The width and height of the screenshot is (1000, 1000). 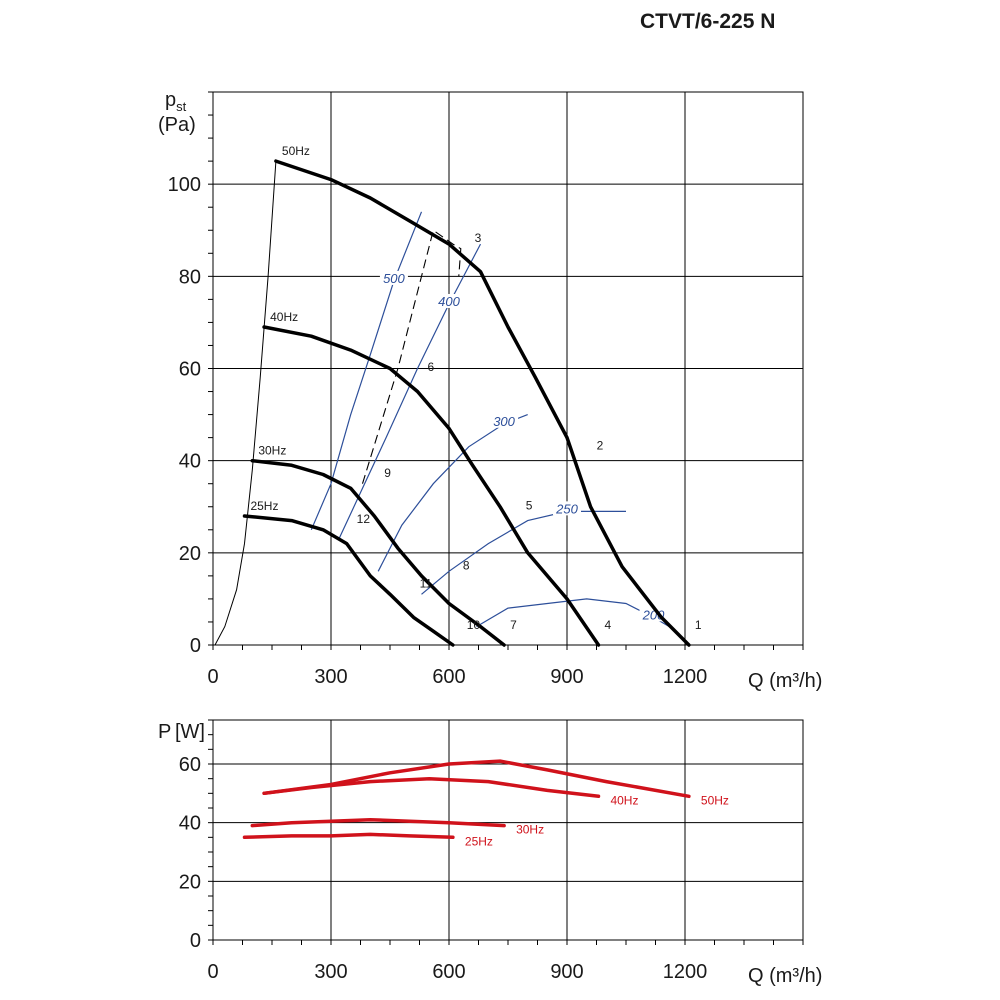 What do you see at coordinates (566, 972) in the screenshot?
I see `power-x-tick-label: 900` at bounding box center [566, 972].